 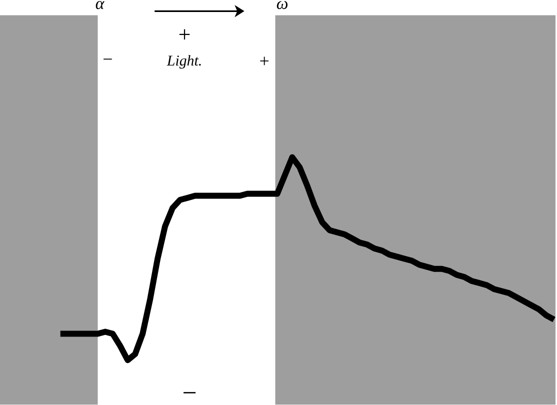 I want to click on text: ω, so click(x=282, y=5).